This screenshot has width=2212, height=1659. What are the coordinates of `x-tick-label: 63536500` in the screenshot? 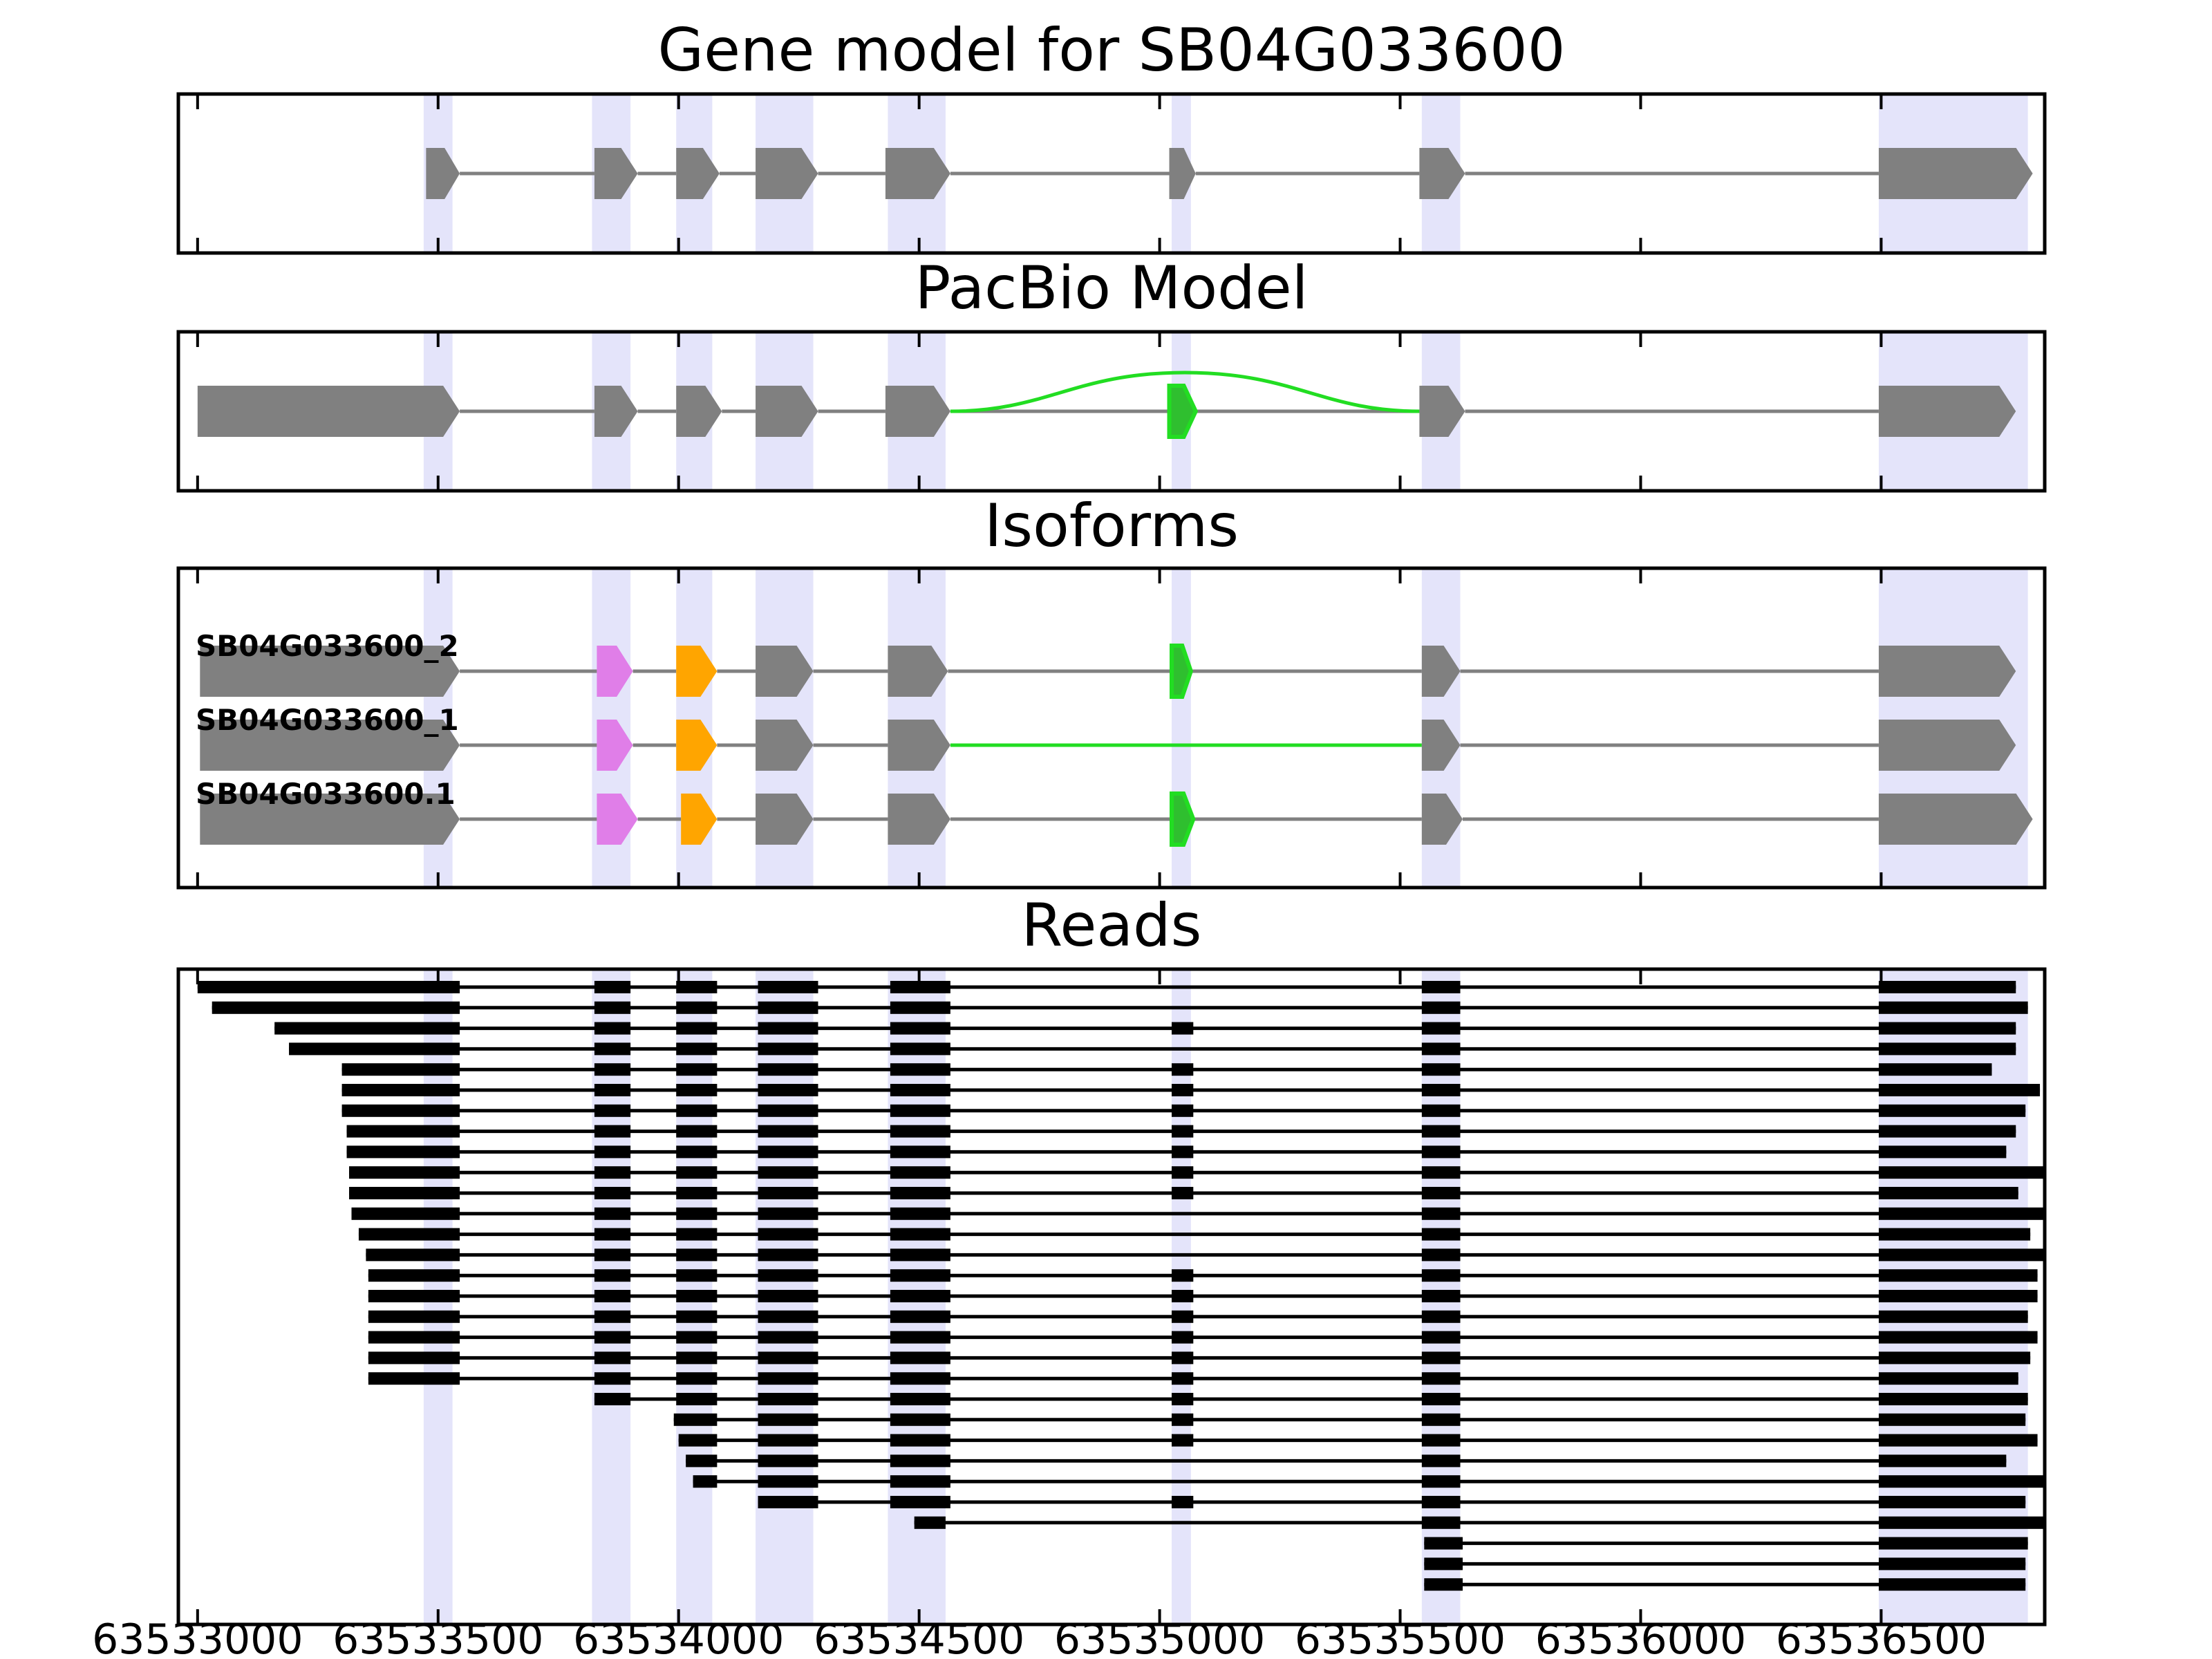 It's located at (1882, 1637).